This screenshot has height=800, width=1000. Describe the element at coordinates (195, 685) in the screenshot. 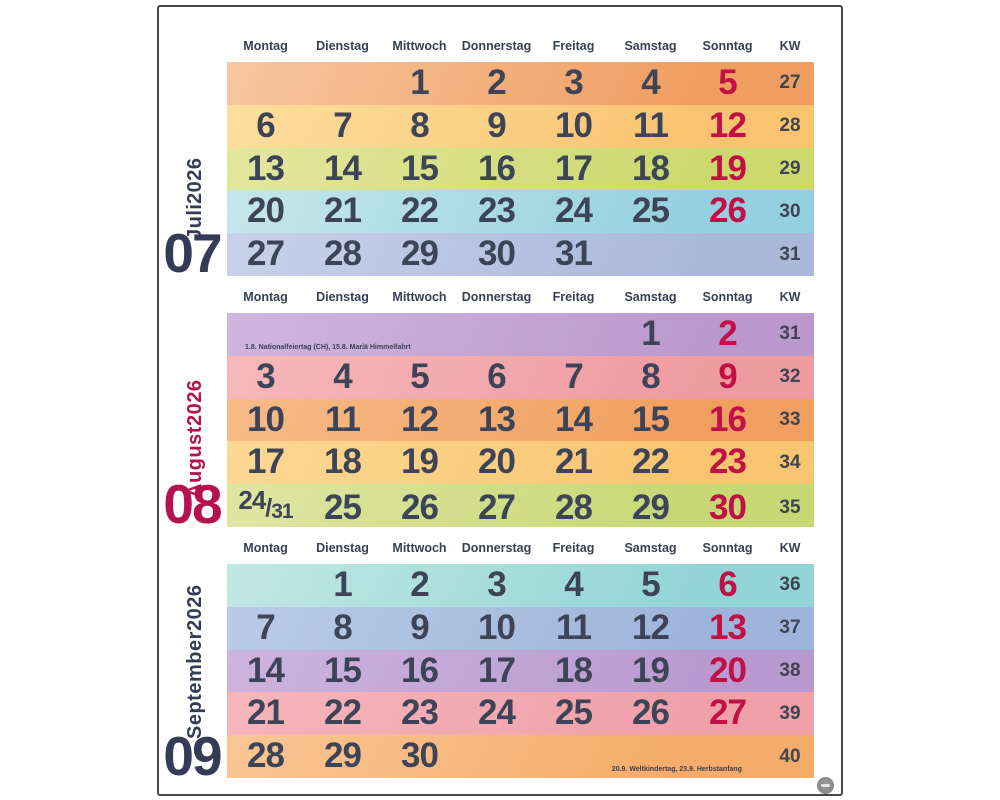

I see `month-name: September` at that location.